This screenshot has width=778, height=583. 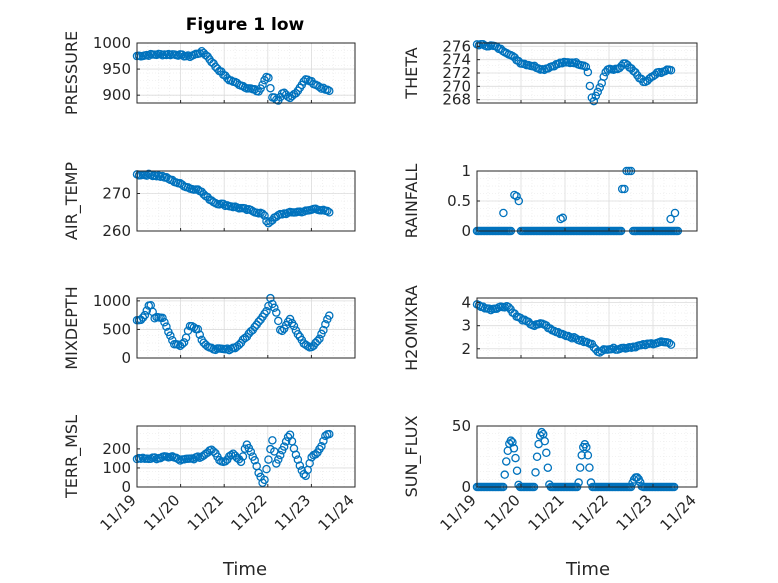 What do you see at coordinates (411, 73) in the screenshot?
I see `y-axis-label: THETA` at bounding box center [411, 73].